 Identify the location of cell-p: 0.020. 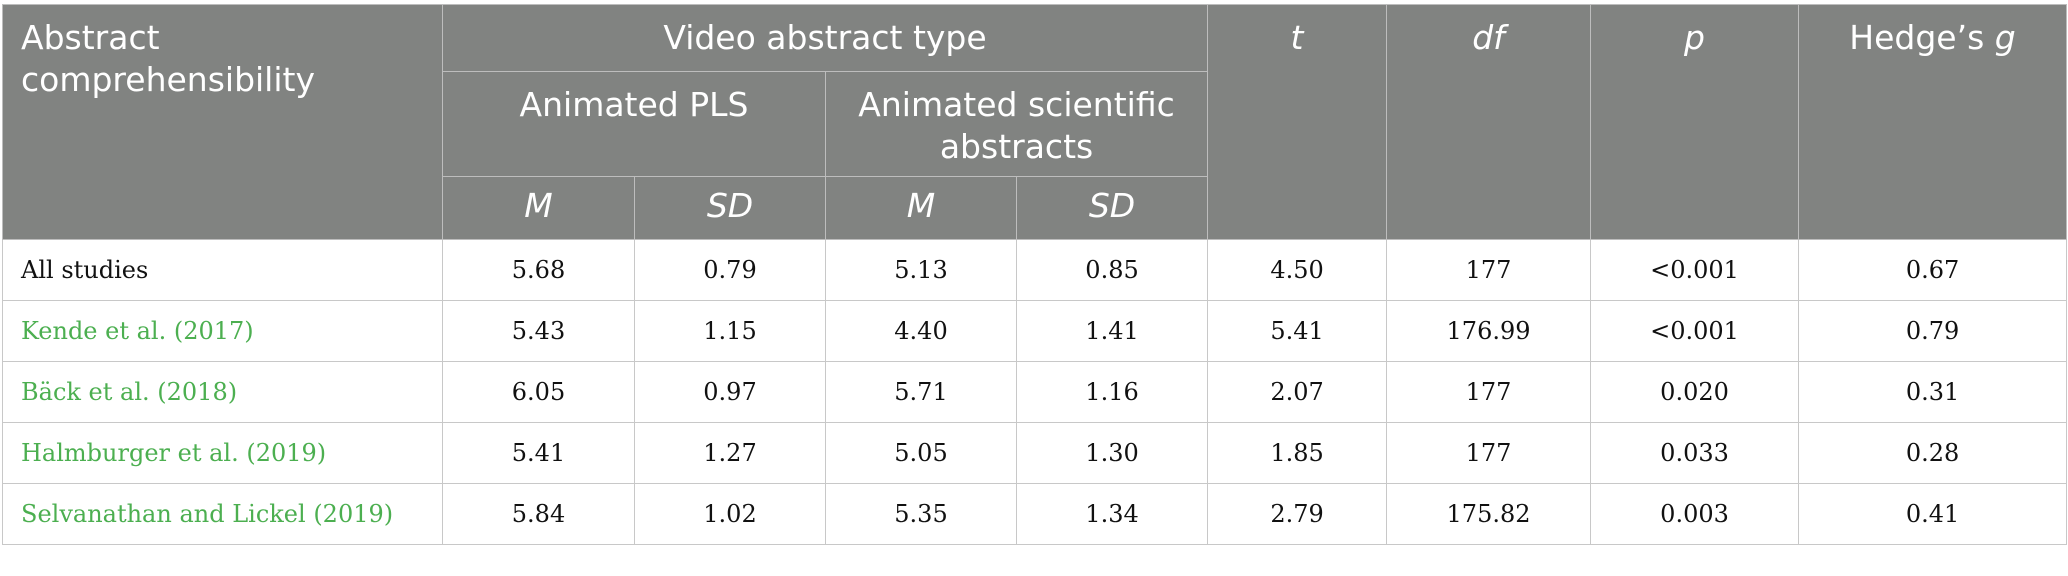
(1695, 392).